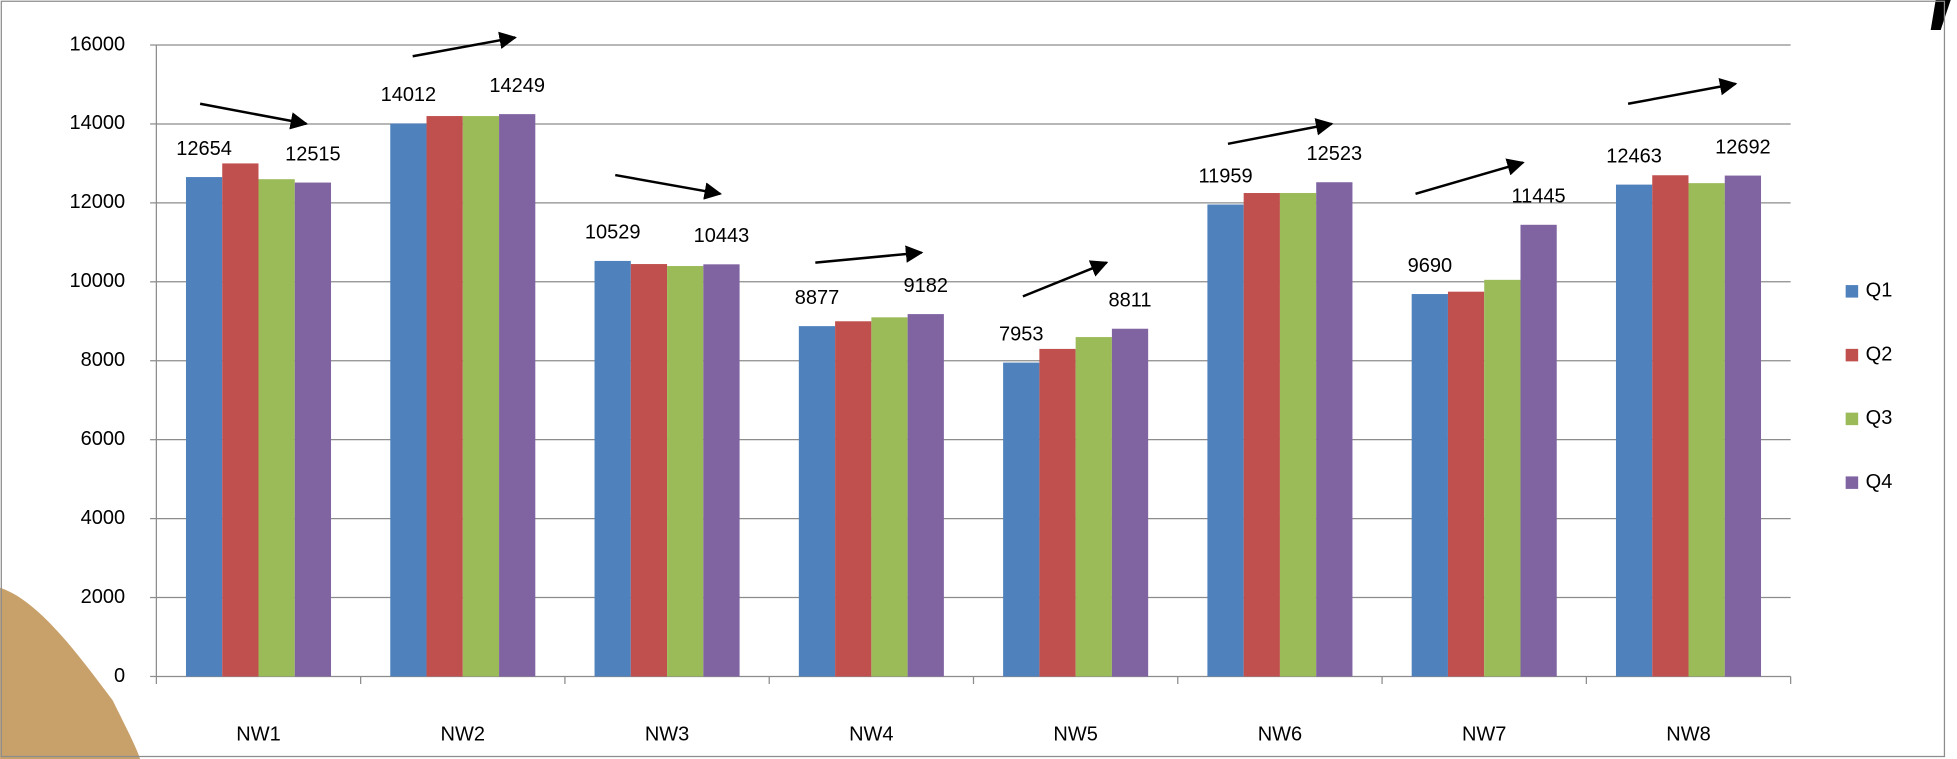 The height and width of the screenshot is (759, 1957). Describe the element at coordinates (97, 281) in the screenshot. I see `y-tick-label: 10000` at that location.